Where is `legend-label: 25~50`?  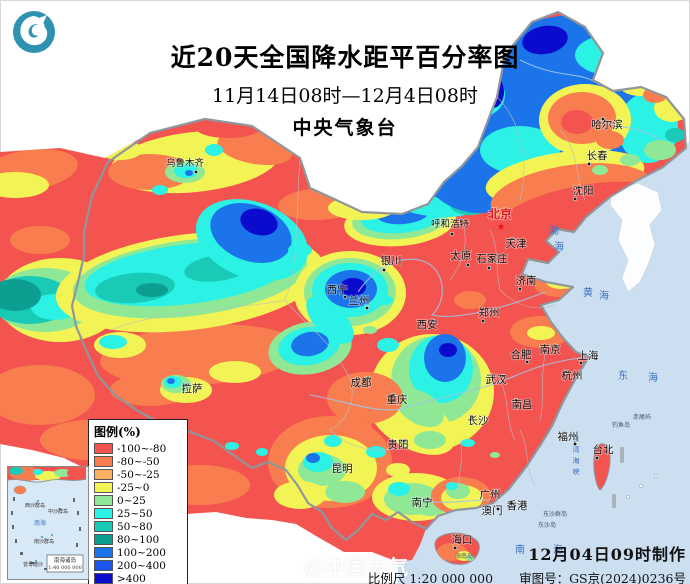 legend-label: 25~50 is located at coordinates (135, 513).